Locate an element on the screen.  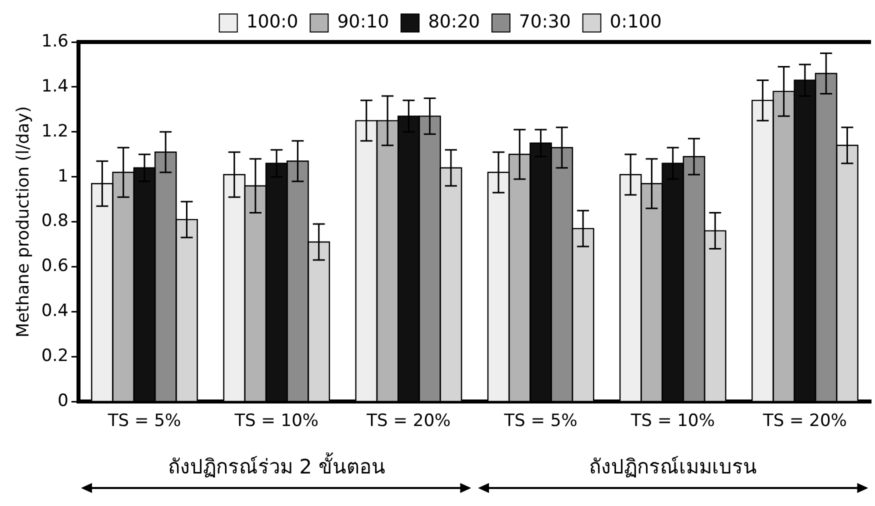
legend-label: 70:30 is located at coordinates (544, 22).